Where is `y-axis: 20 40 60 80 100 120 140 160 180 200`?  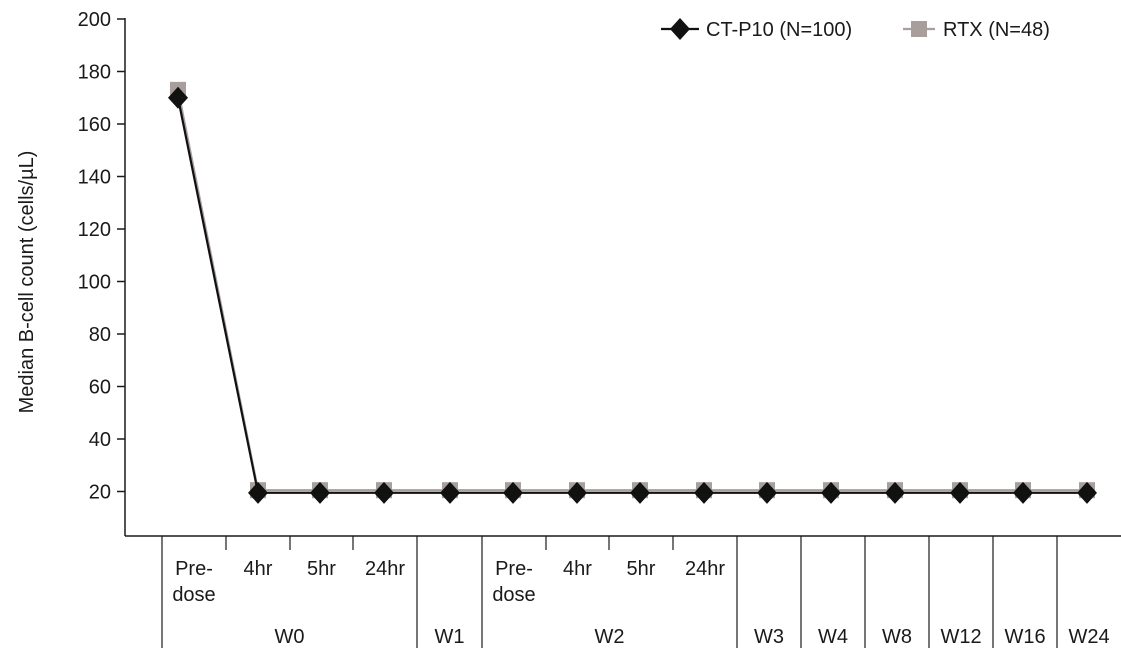 y-axis: 20 40 60 80 100 120 140 160 180 200 is located at coordinates (102, 272).